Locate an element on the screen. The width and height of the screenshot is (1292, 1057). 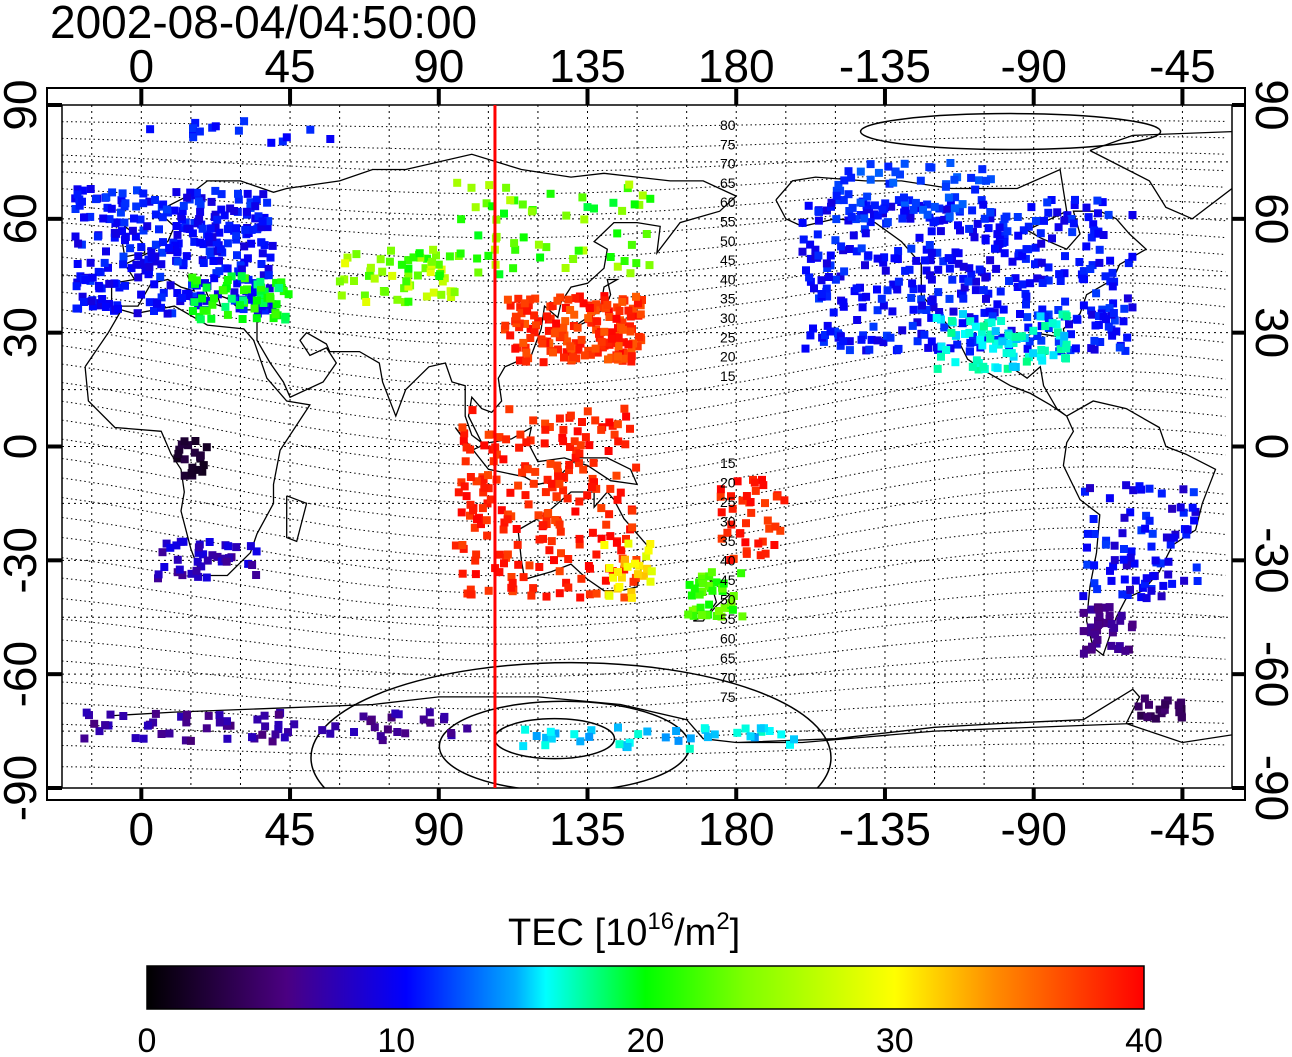
contour-label: 25 is located at coordinates (728, 502).